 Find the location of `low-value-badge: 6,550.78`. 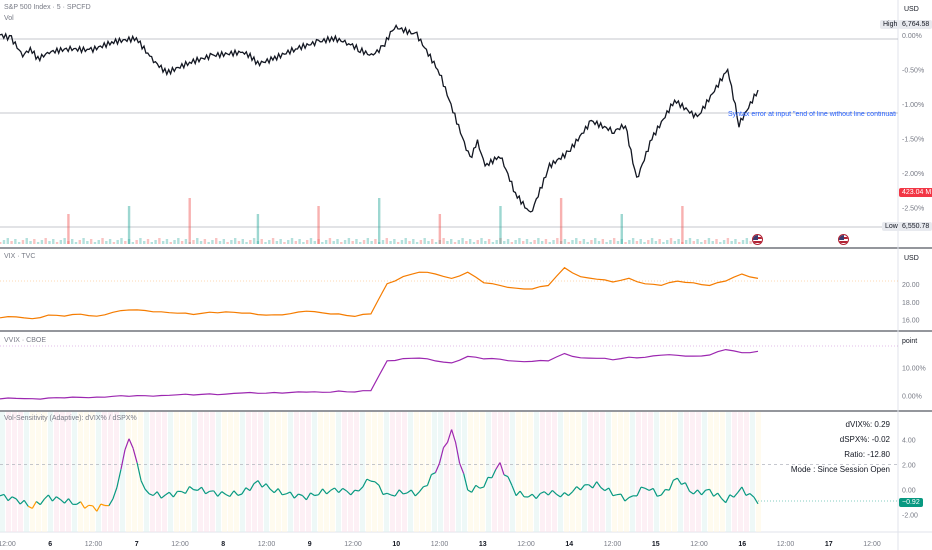

low-value-badge: 6,550.78 is located at coordinates (915, 226).